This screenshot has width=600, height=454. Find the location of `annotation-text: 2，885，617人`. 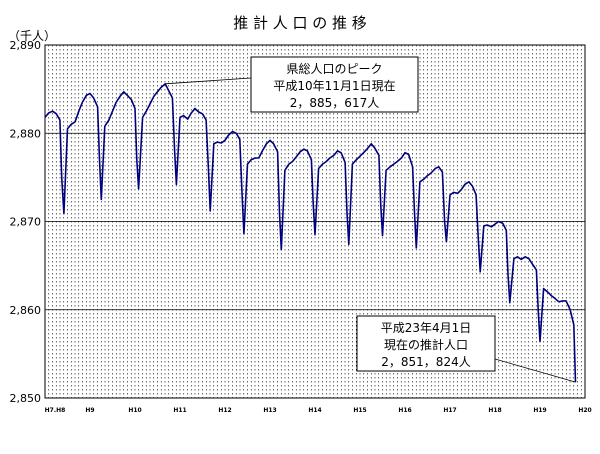

annotation-text: 2，885，617人 is located at coordinates (334, 103).